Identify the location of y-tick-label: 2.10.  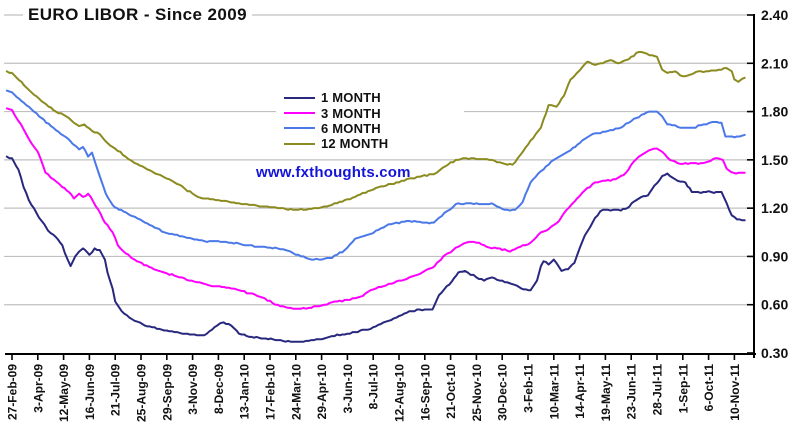
(774, 63).